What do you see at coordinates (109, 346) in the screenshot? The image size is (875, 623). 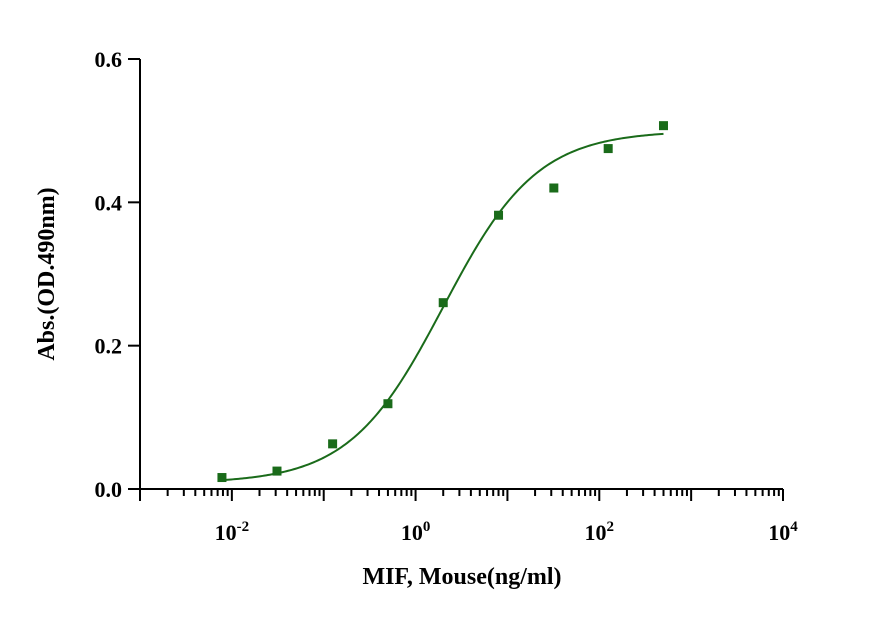 I see `y-tick-label: 0.2` at bounding box center [109, 346].